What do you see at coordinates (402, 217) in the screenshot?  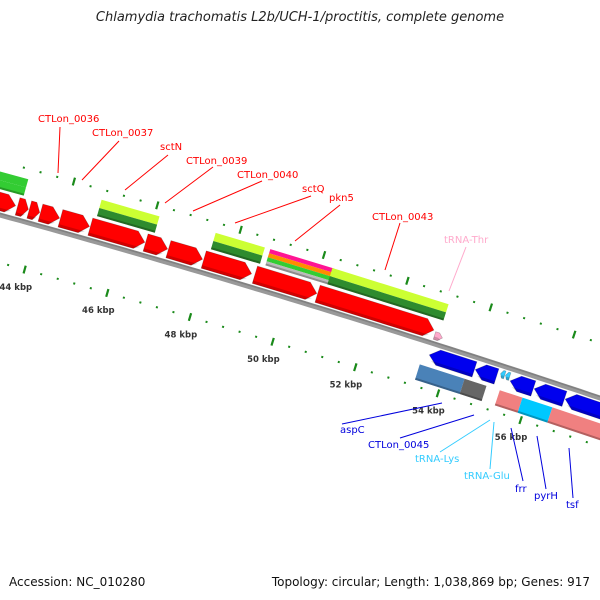 I see `gene-label: CTLon_0043` at bounding box center [402, 217].